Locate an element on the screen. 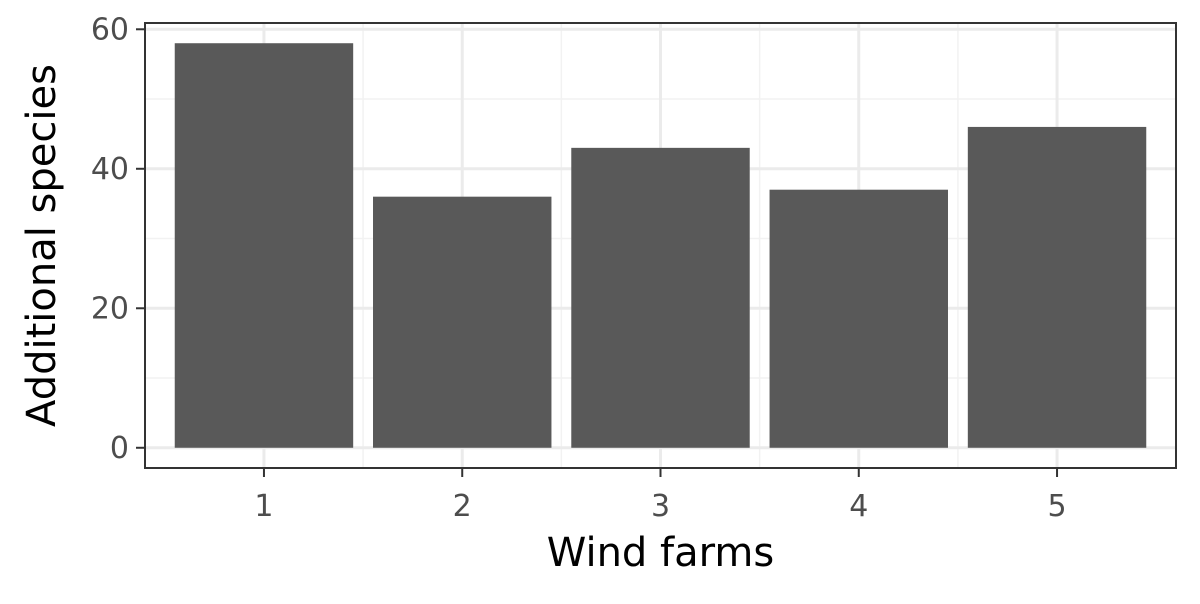  x-axis-title: Wind farms is located at coordinates (660, 553).